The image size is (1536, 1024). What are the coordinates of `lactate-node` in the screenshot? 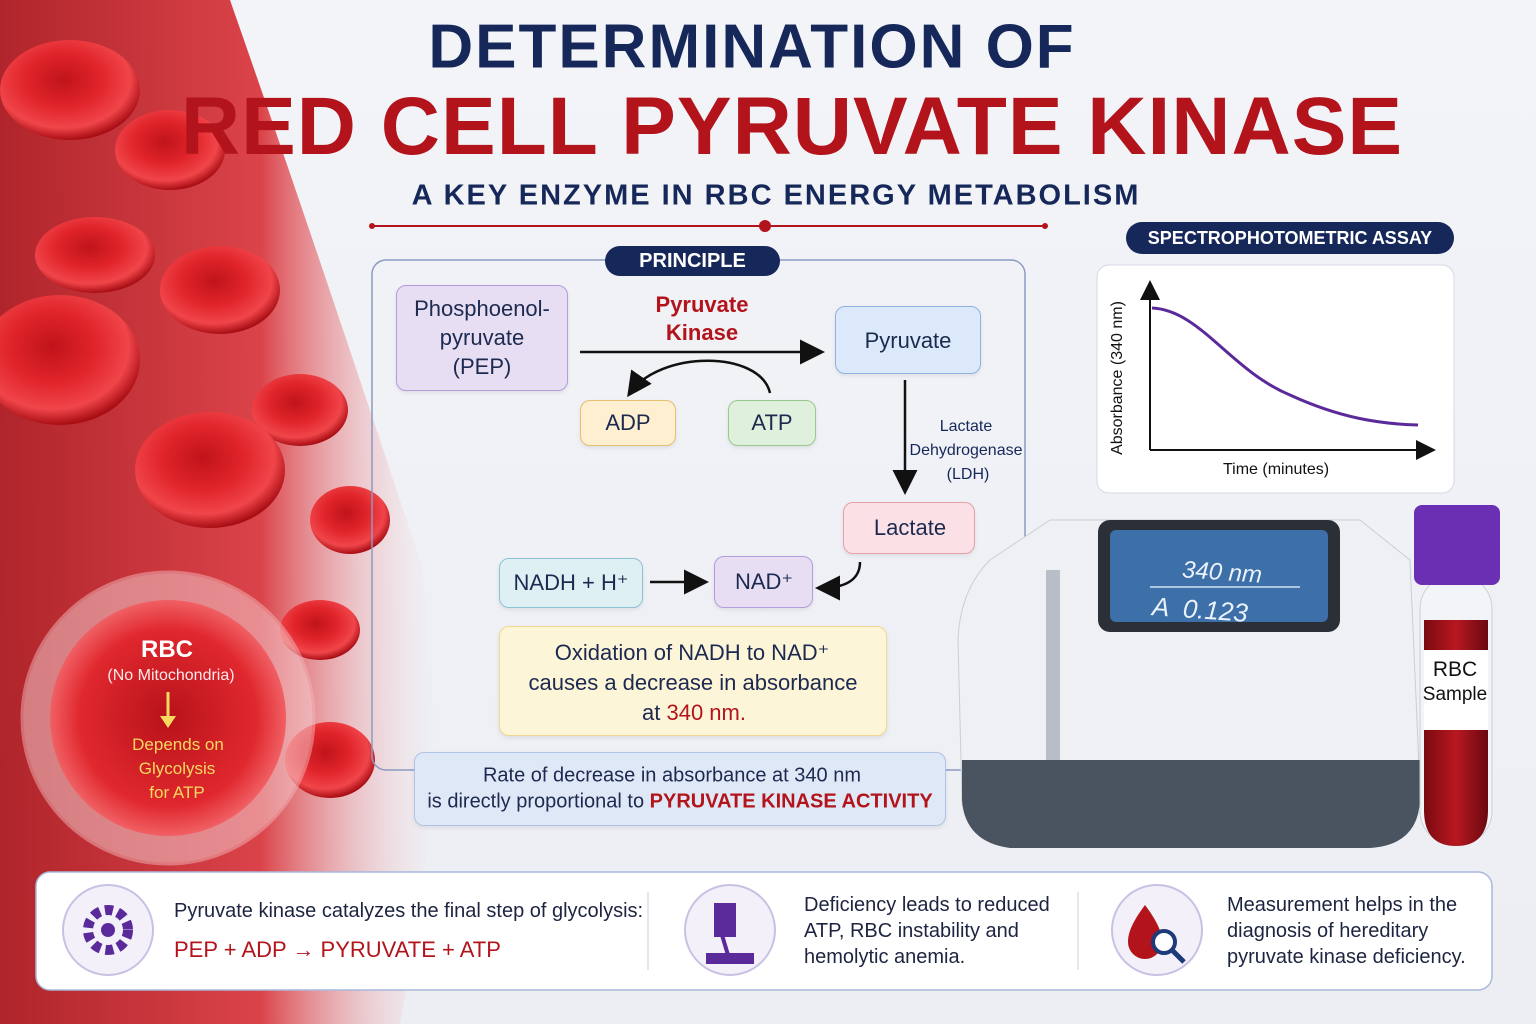 It's located at (909, 528).